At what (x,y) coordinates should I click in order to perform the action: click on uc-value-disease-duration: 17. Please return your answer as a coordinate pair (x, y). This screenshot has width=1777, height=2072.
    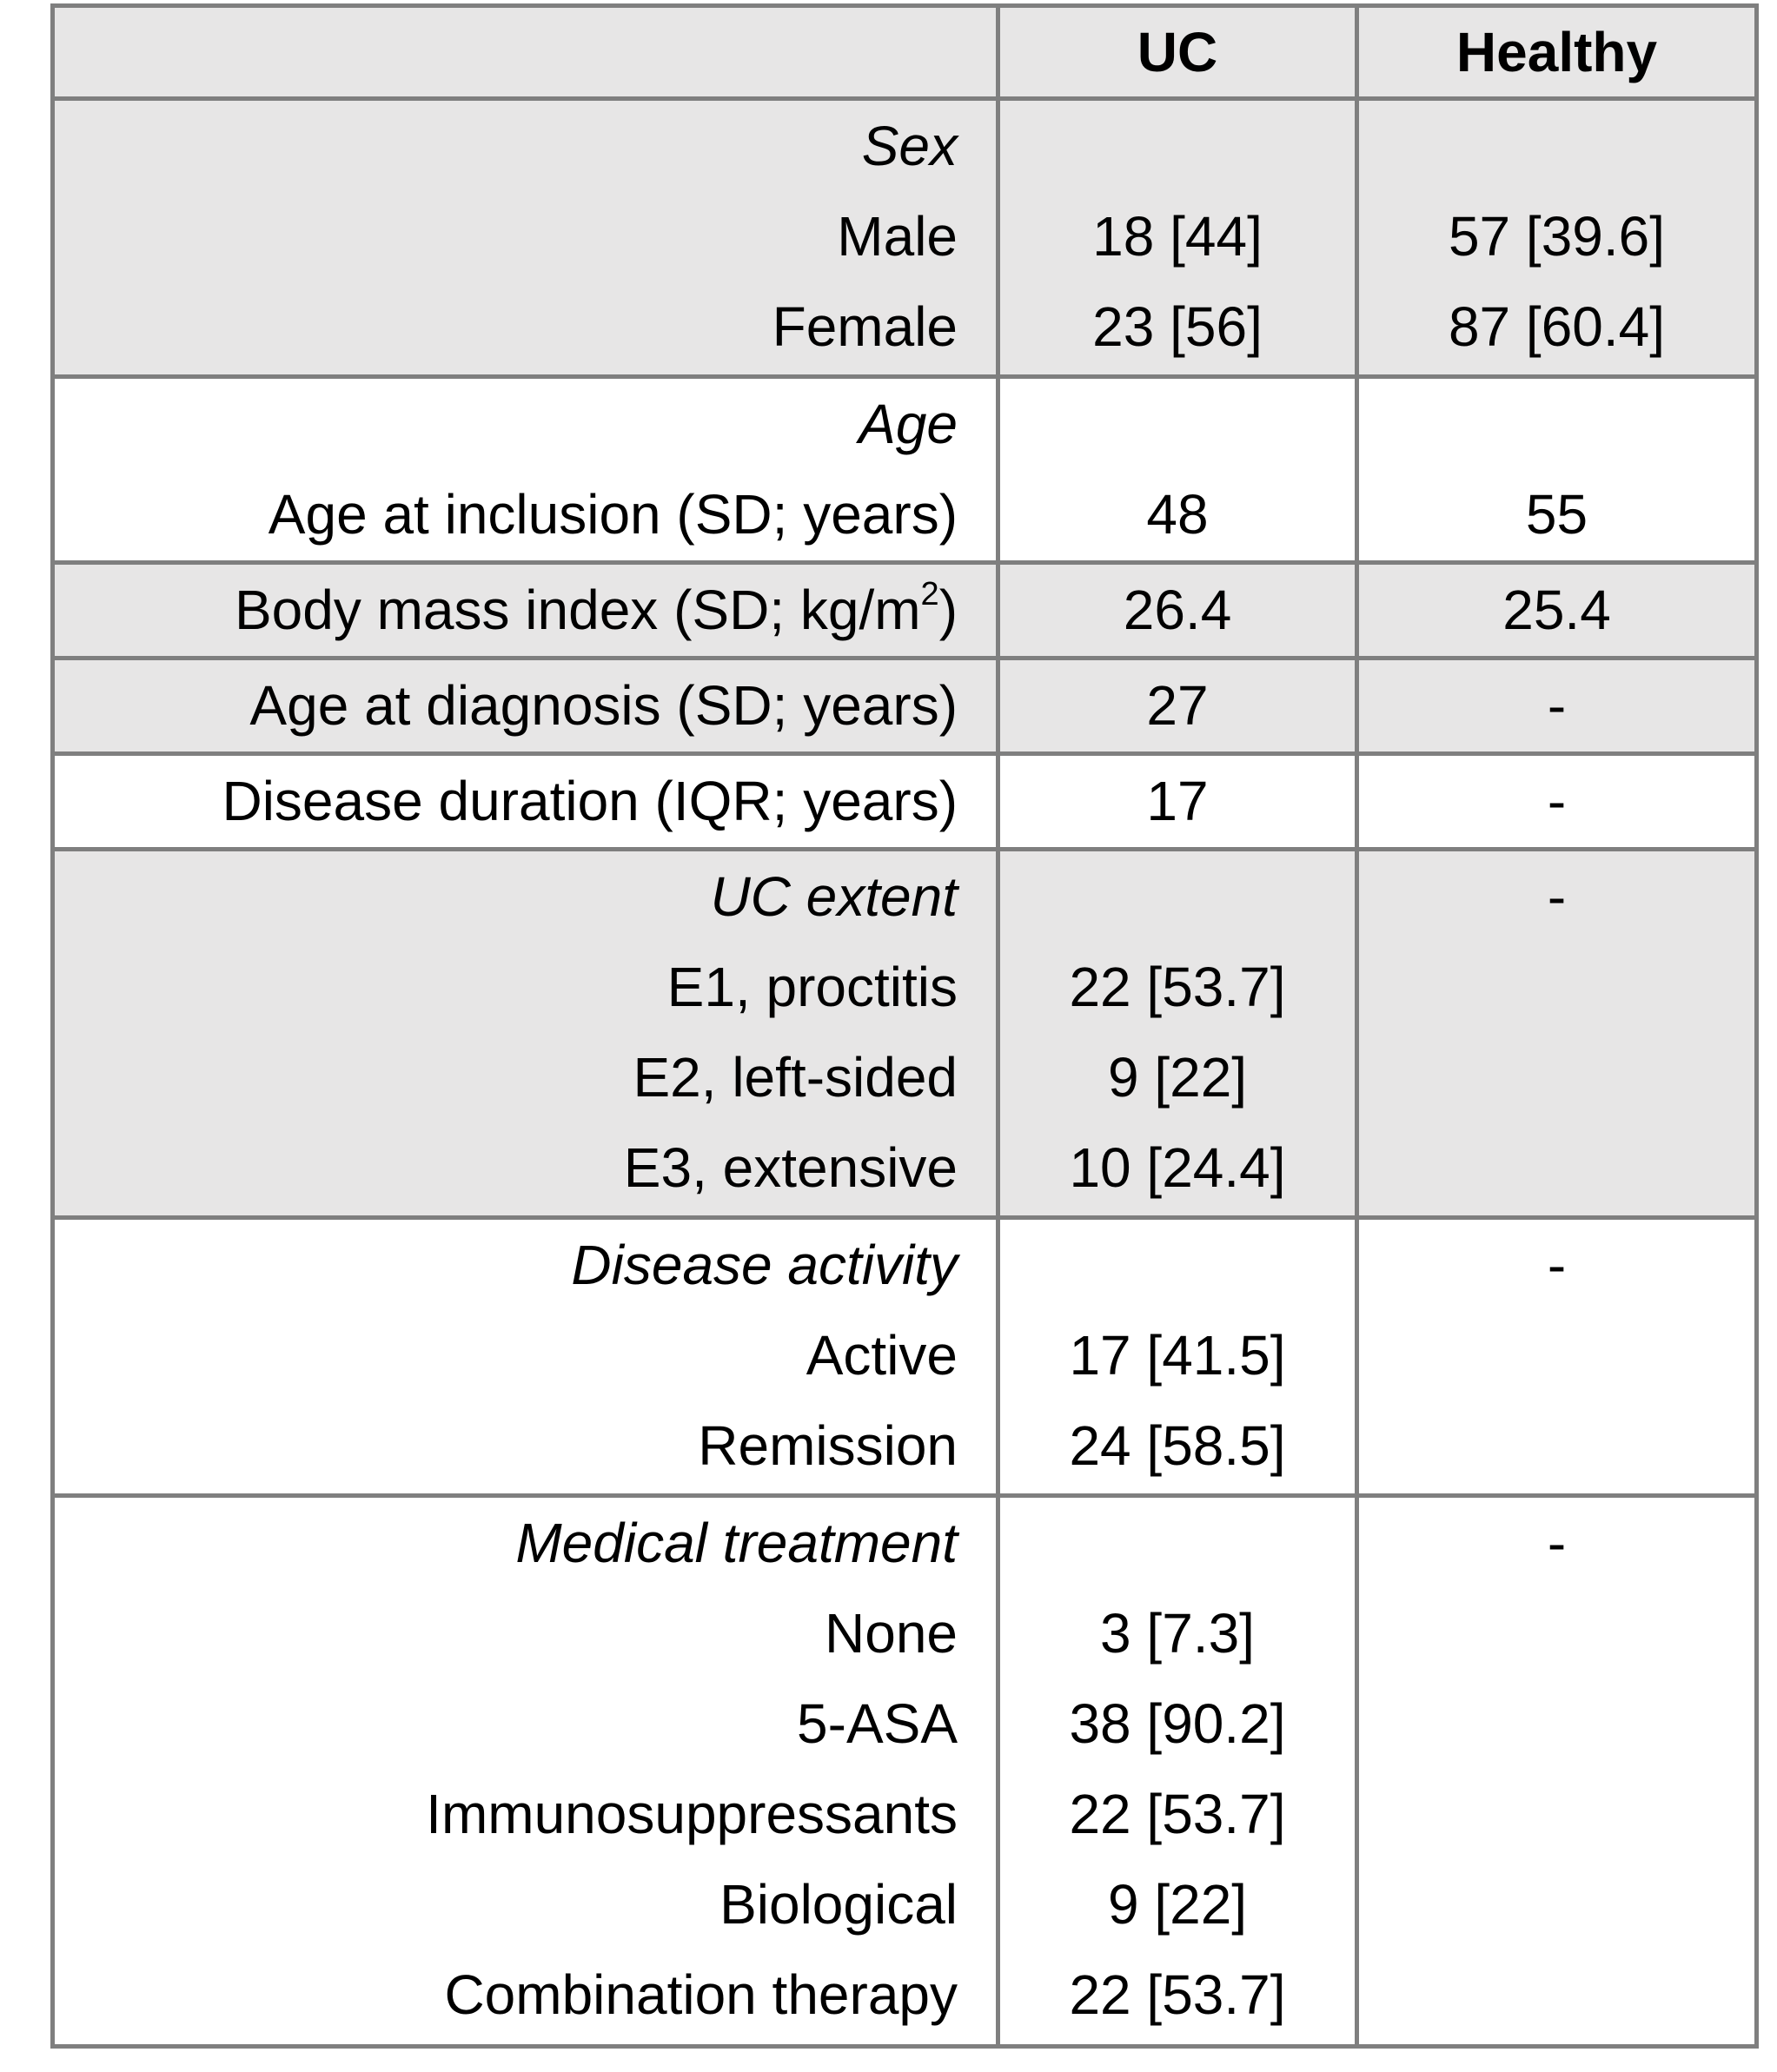
    Looking at the image, I should click on (1177, 801).